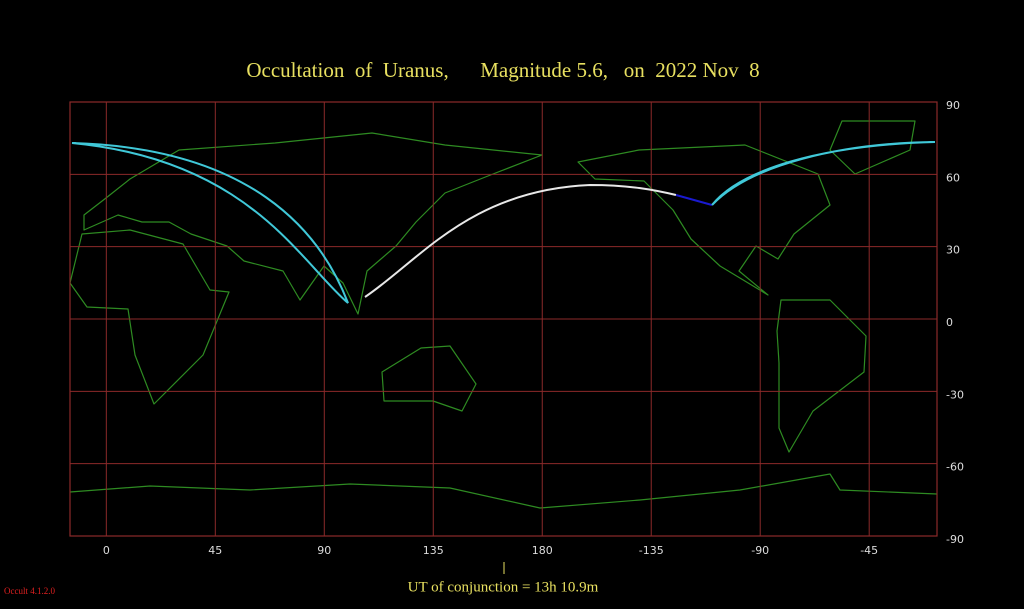 The width and height of the screenshot is (1024, 609). What do you see at coordinates (503, 587) in the screenshot?
I see `footer: UT of conjunction = 13h 10.9m` at bounding box center [503, 587].